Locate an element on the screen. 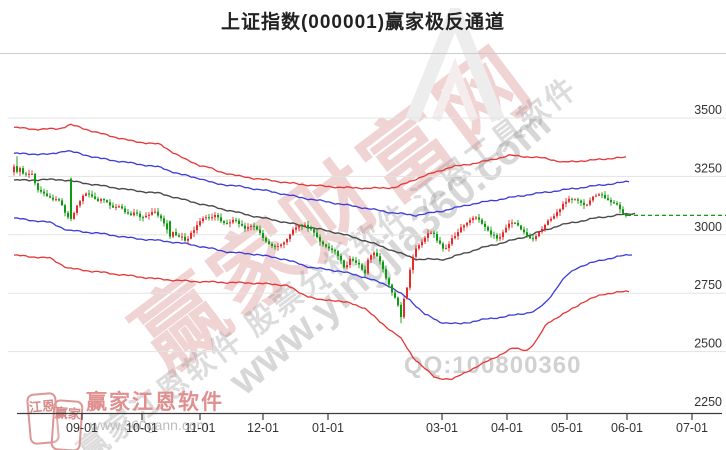  svg-text: 05-01 is located at coordinates (567, 428).